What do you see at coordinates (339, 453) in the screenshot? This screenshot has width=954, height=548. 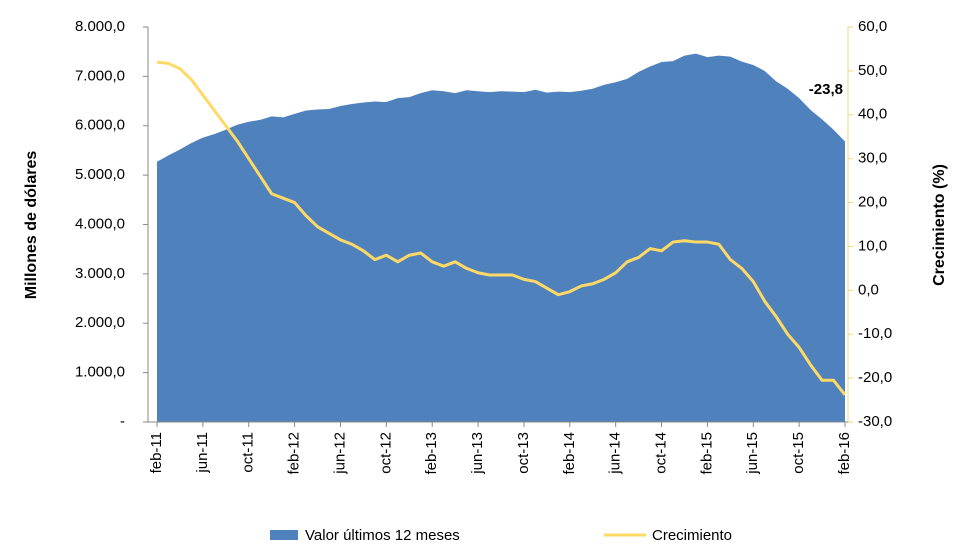 I see `x-tick-label: jun-12` at bounding box center [339, 453].